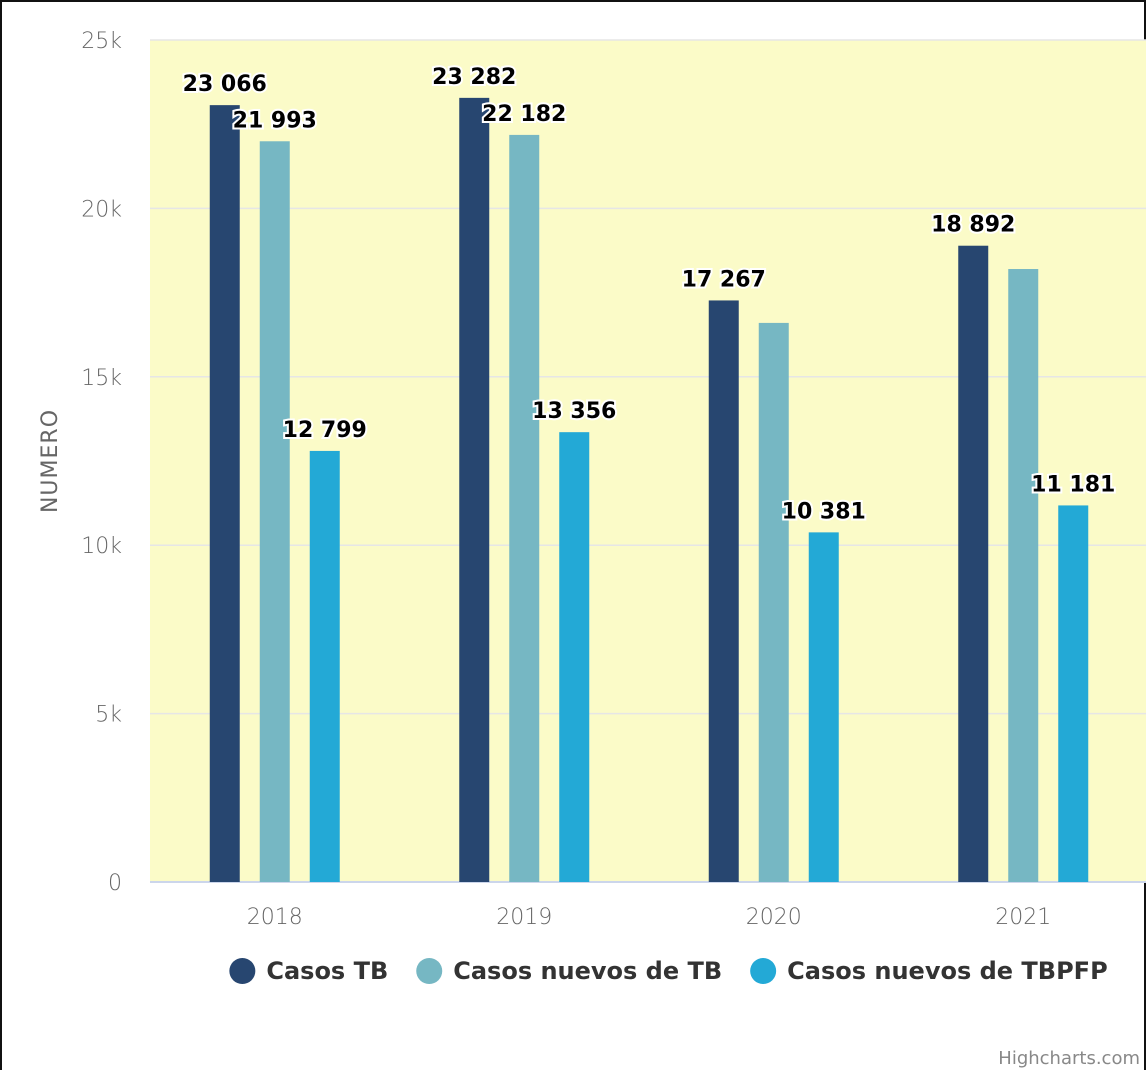 This screenshot has width=1146, height=1072. I want to click on legend-item-casos-tb: Casos TB, so click(308, 971).